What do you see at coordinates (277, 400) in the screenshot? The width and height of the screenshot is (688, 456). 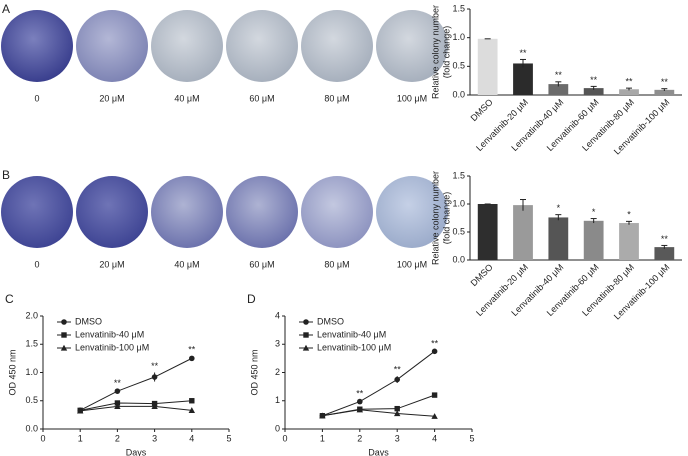 I see `y-tick-label: 1` at bounding box center [277, 400].